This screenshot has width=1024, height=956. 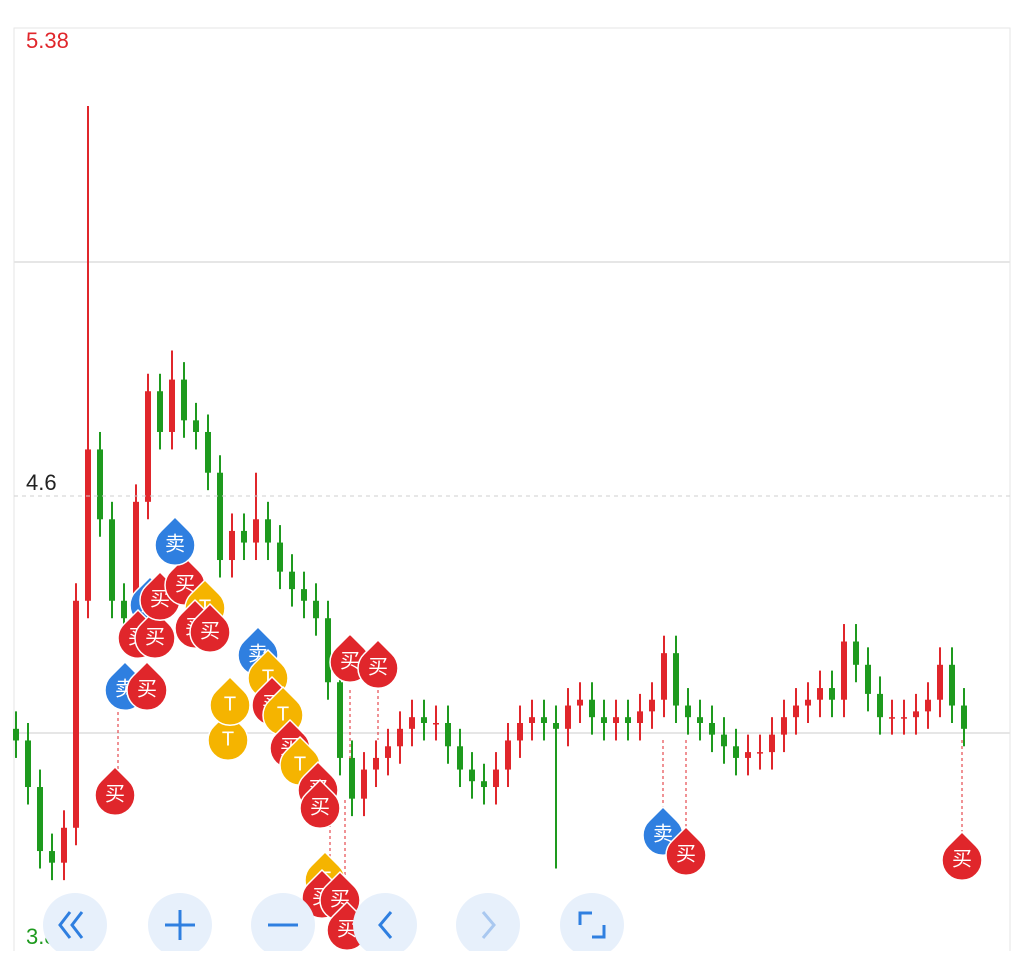 I want to click on fullscreen-button, so click(x=592, y=924).